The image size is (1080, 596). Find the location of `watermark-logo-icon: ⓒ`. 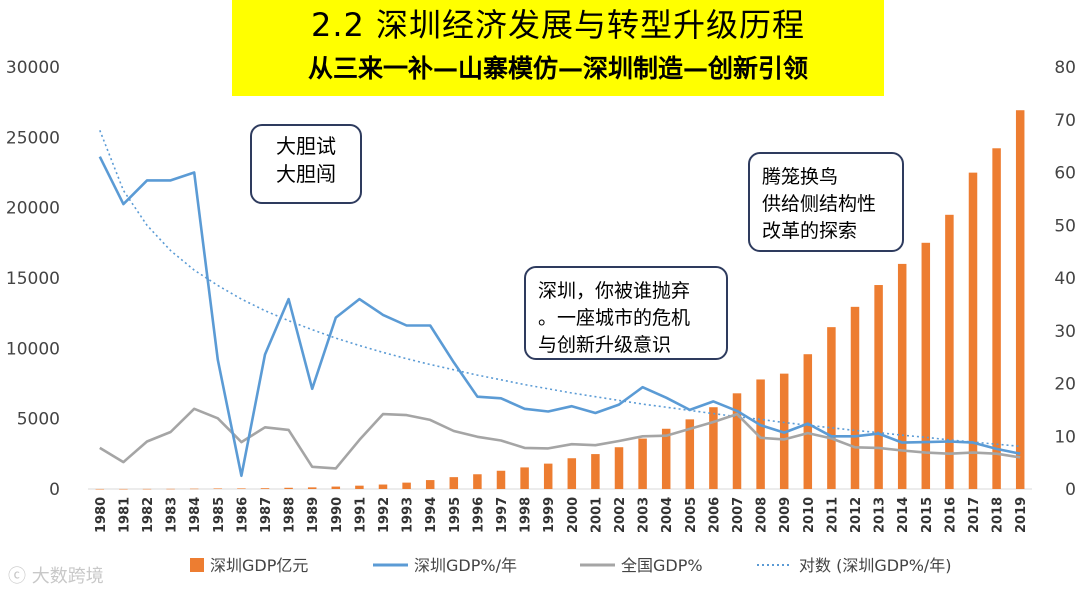

watermark-logo-icon: ⓒ is located at coordinates (17, 576).